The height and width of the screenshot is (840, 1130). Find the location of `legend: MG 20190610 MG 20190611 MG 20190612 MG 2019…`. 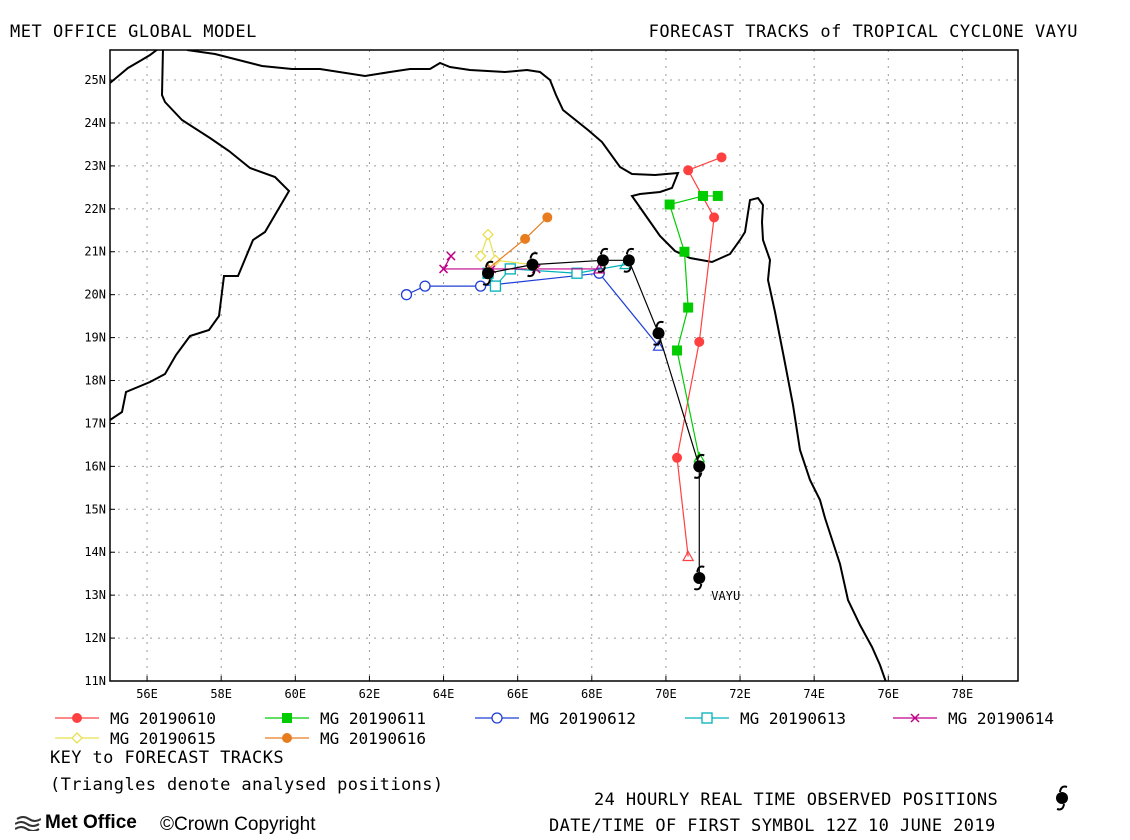

legend: MG 20190610 MG 20190611 MG 20190612 MG 2019… is located at coordinates (561, 760).